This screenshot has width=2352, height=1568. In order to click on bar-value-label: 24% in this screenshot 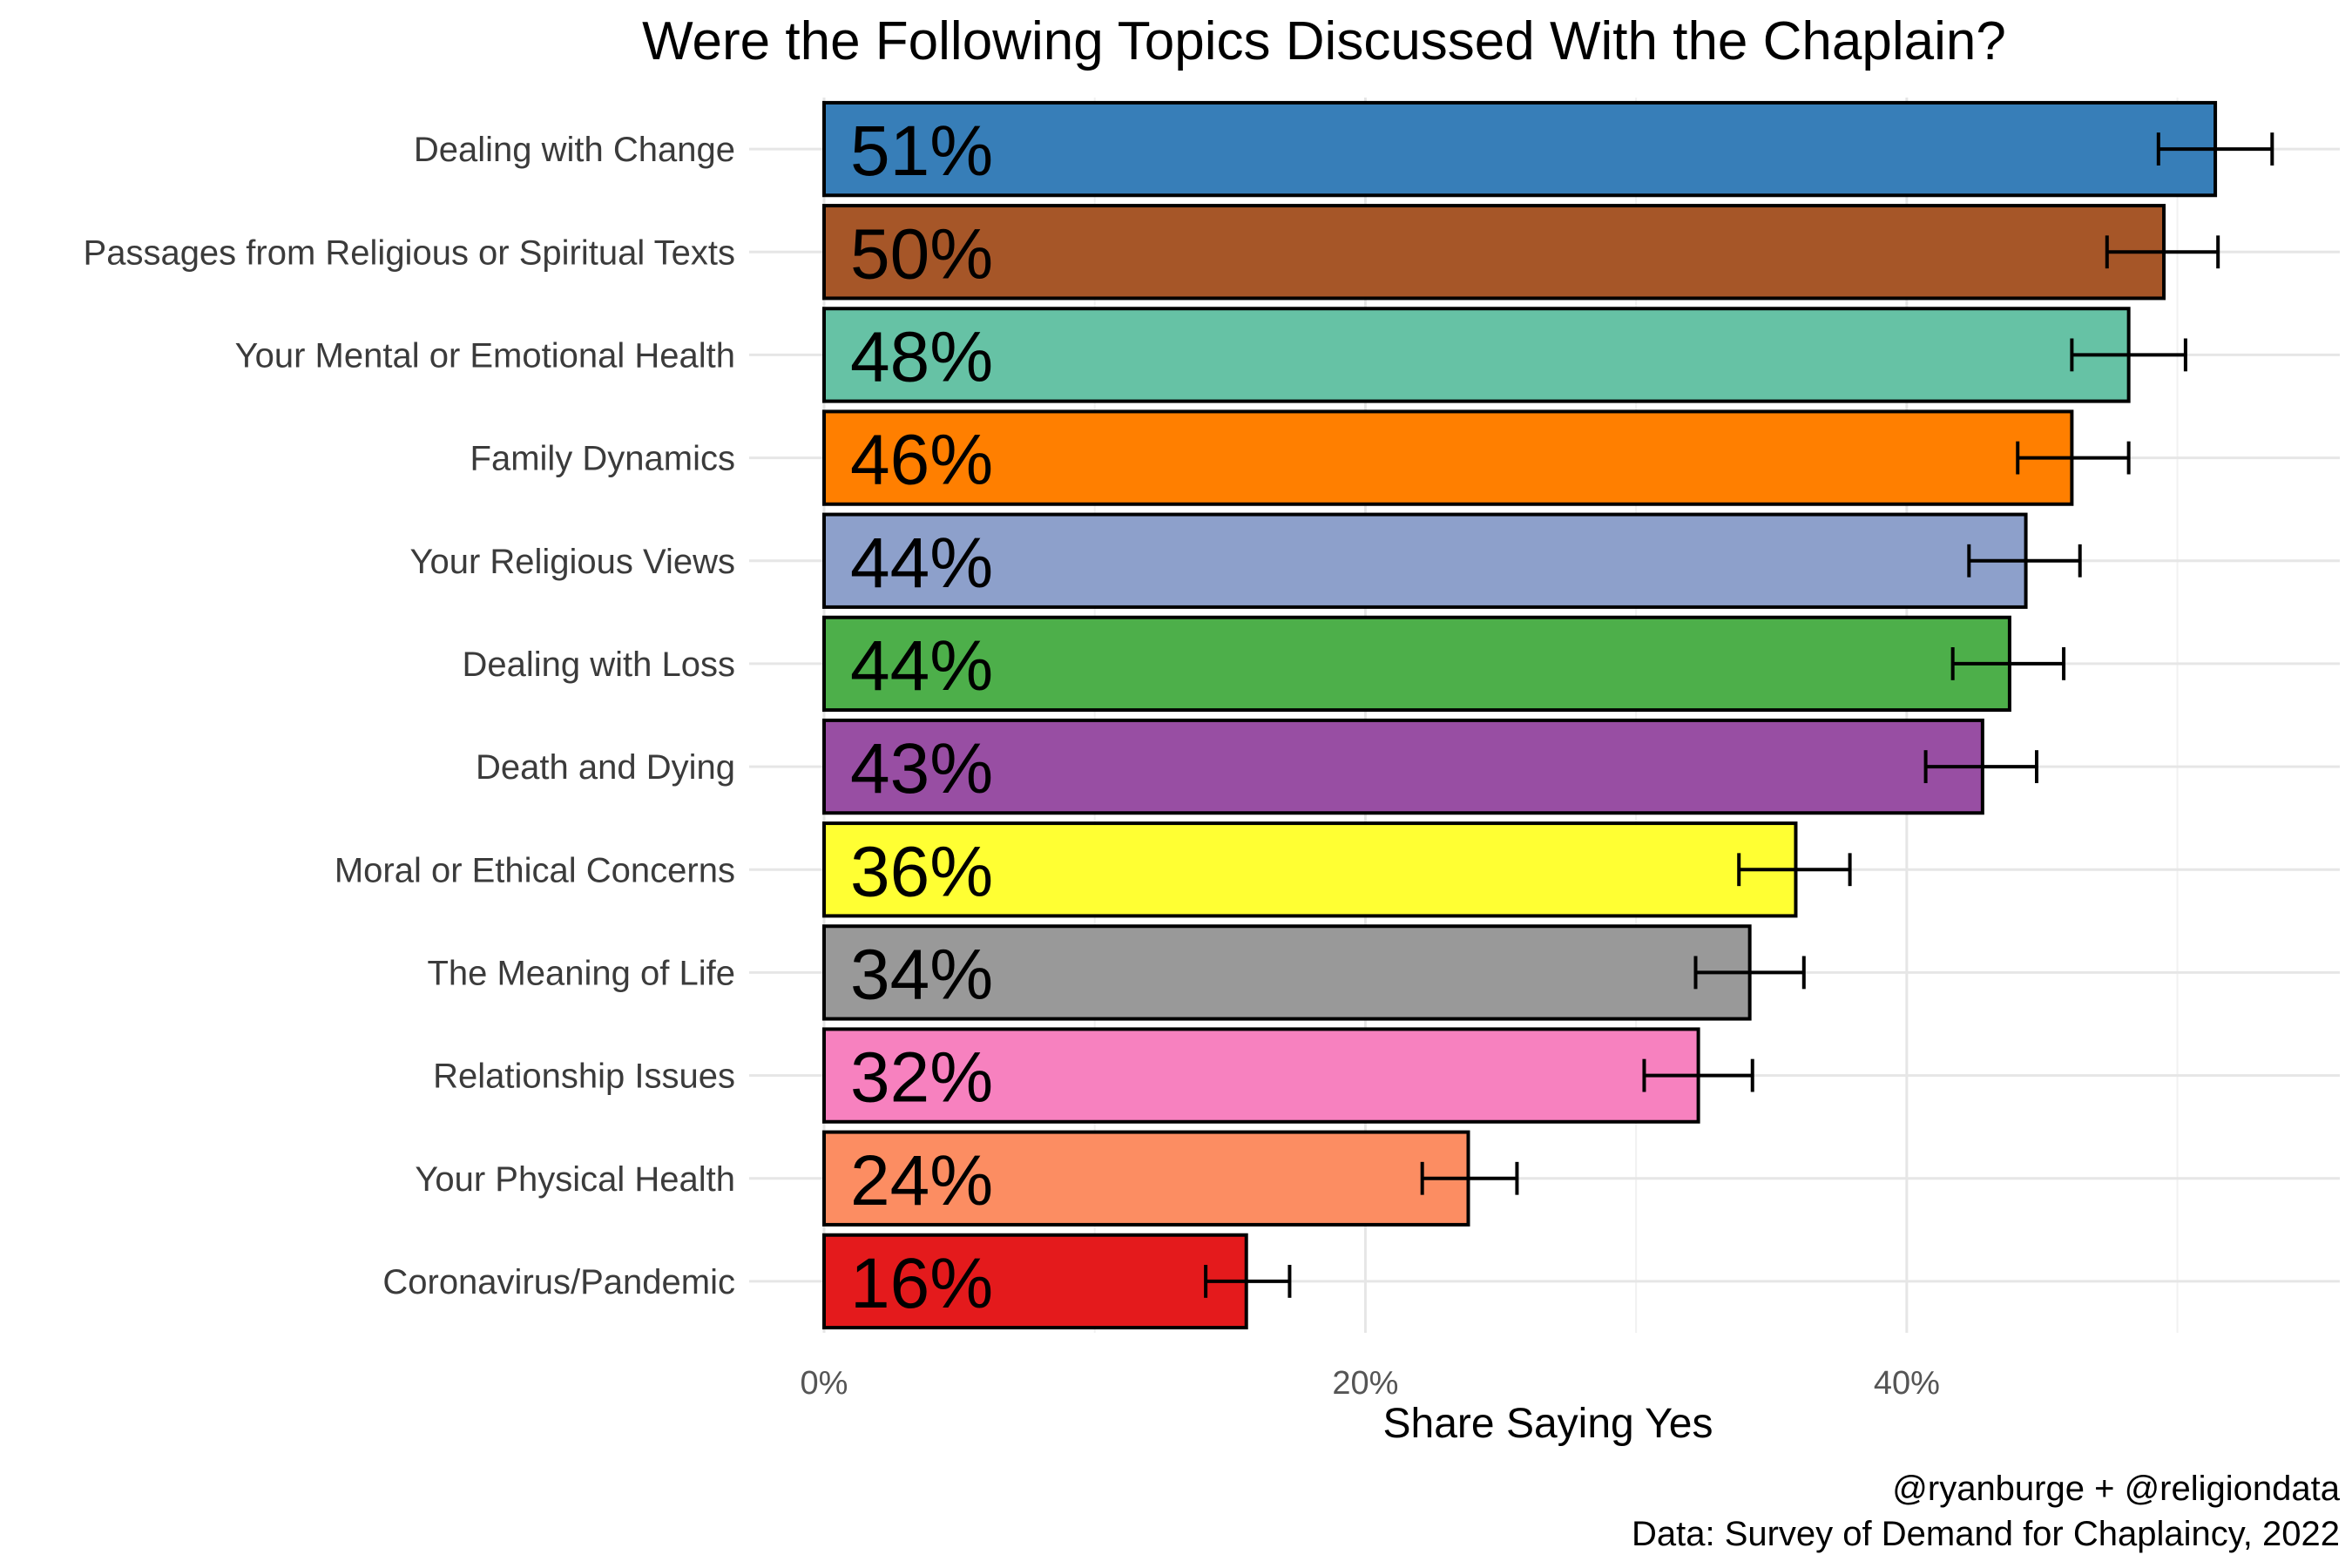, I will do `click(921, 1181)`.